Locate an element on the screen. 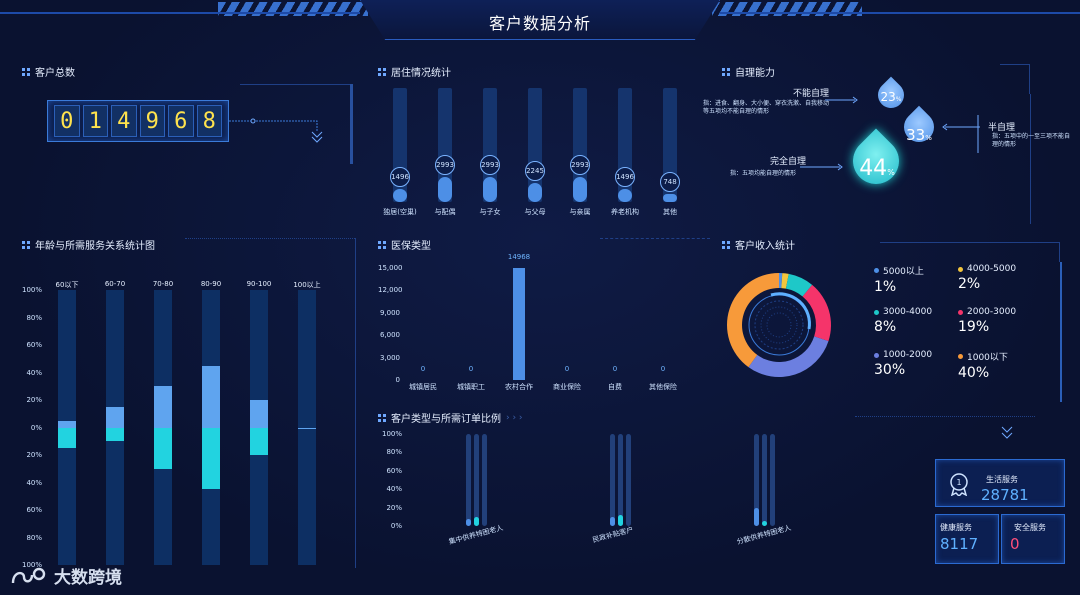  insurance-category: 城镇职工 is located at coordinates (471, 387).